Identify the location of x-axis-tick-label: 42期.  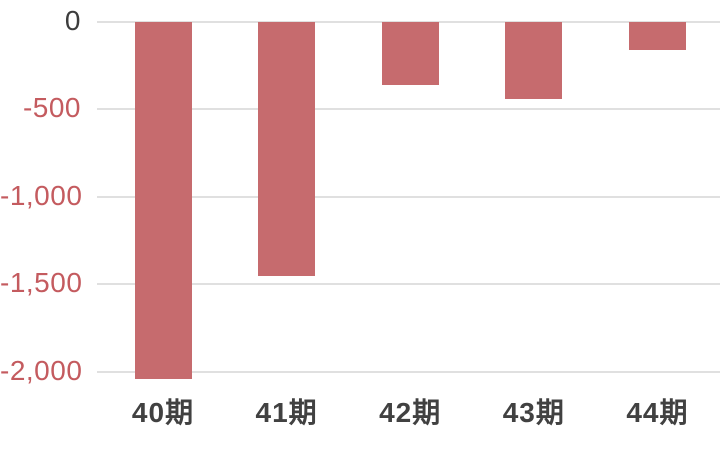
(410, 412).